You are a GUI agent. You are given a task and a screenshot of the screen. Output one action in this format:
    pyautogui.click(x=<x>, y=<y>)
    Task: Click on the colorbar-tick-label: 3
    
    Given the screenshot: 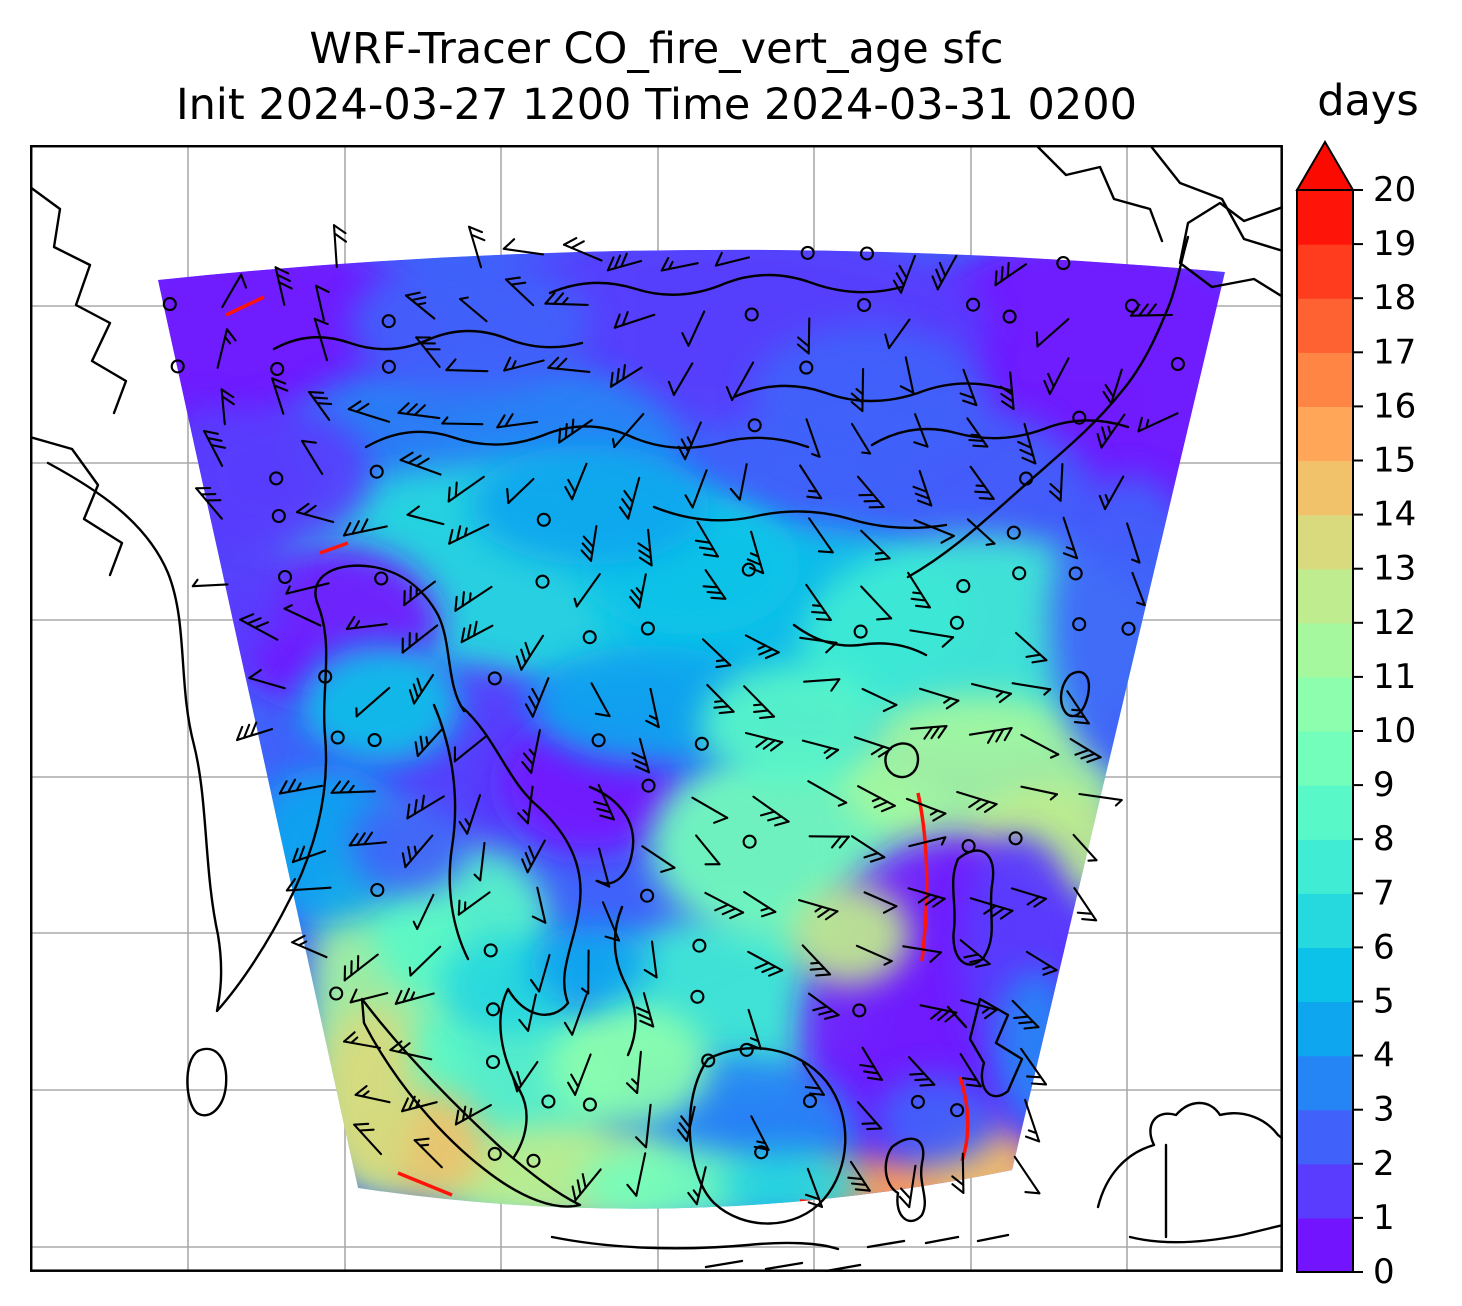 What is the action you would take?
    pyautogui.click(x=1384, y=1110)
    